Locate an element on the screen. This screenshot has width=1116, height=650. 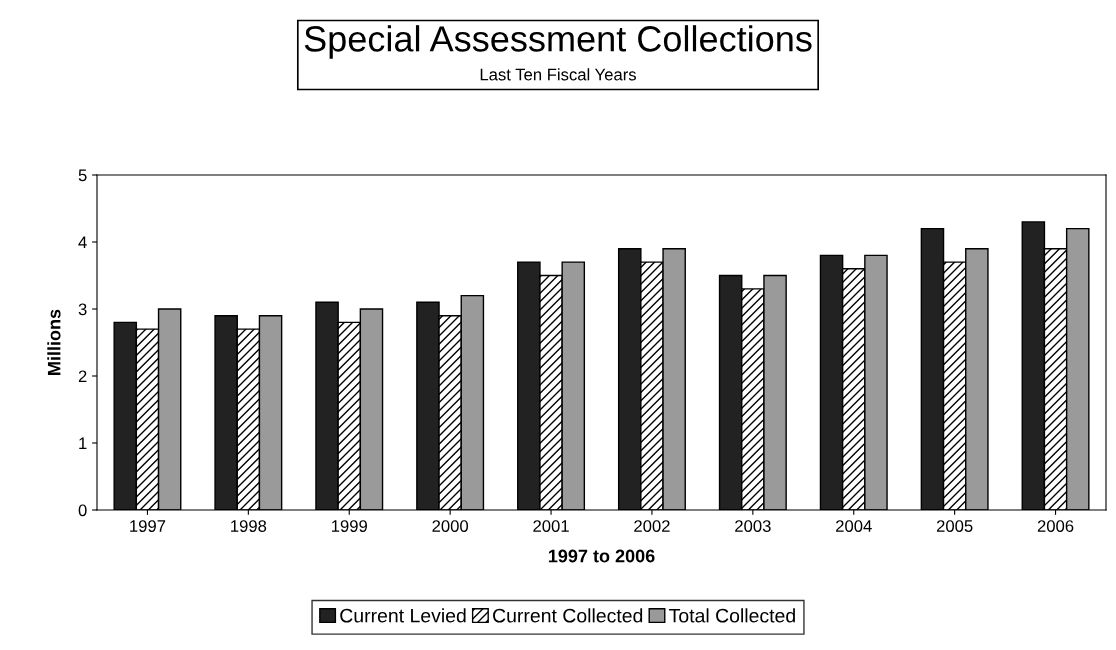
y-axis-title: Millions is located at coordinates (54, 342).